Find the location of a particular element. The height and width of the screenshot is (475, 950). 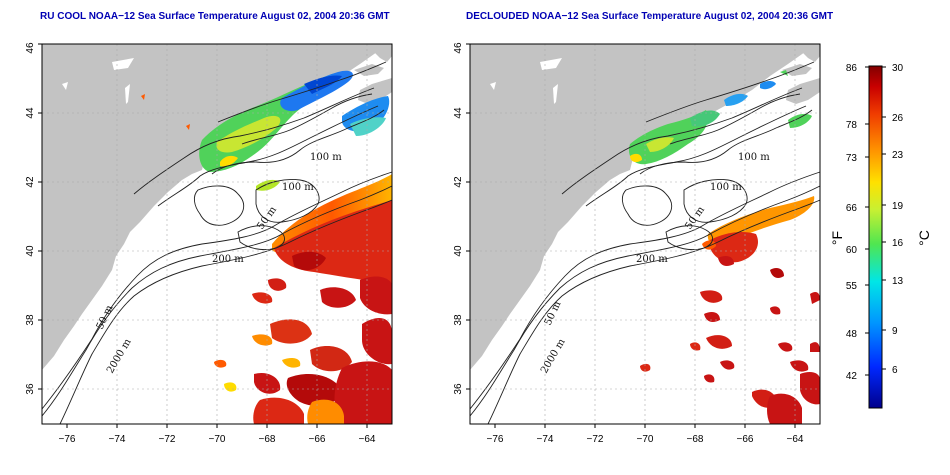

left-isobath-100m-label-1: 100 m is located at coordinates (326, 157).